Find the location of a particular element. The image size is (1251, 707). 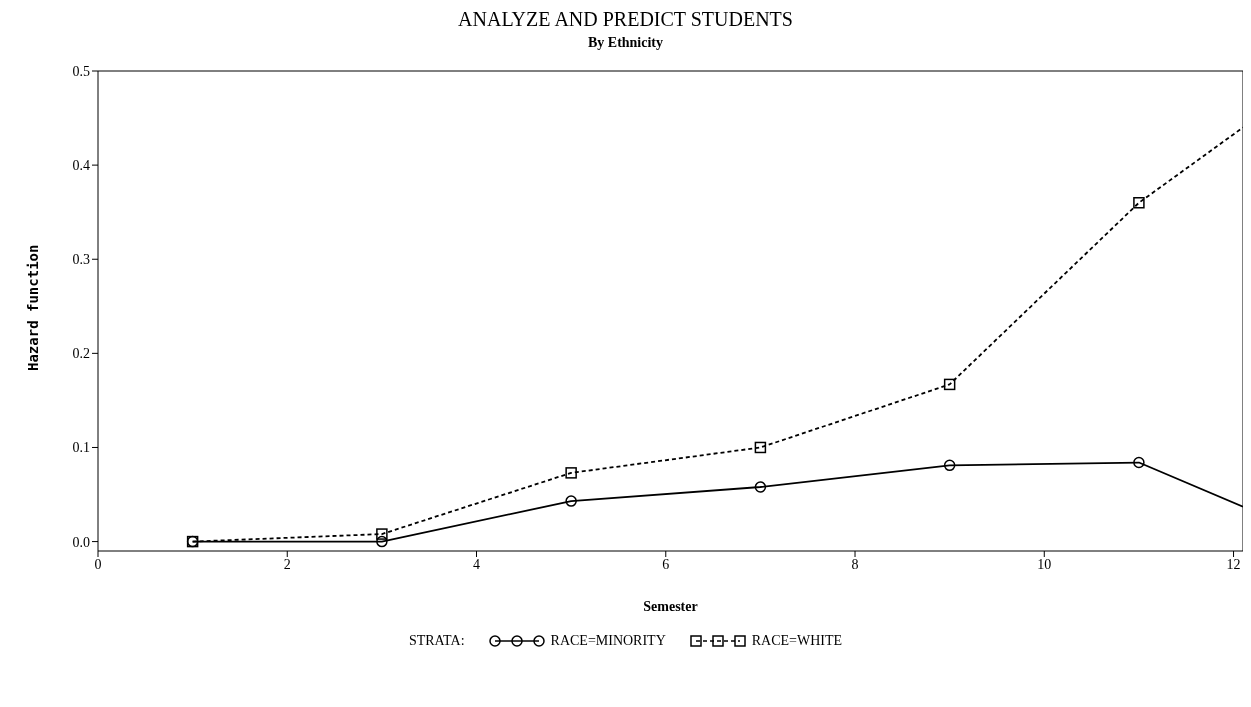

y-tick-label: 0.0 is located at coordinates (81, 542).